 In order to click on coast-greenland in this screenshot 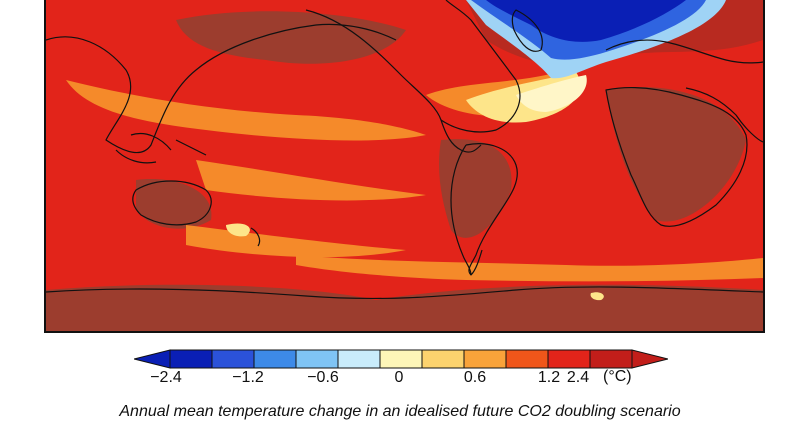, I will do `click(527, 30)`.